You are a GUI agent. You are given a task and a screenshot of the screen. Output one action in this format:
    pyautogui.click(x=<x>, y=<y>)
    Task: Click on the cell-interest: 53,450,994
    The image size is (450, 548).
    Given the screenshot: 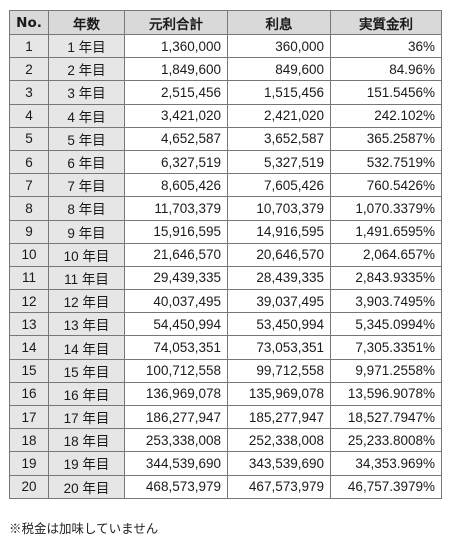 What is the action you would take?
    pyautogui.click(x=279, y=324)
    